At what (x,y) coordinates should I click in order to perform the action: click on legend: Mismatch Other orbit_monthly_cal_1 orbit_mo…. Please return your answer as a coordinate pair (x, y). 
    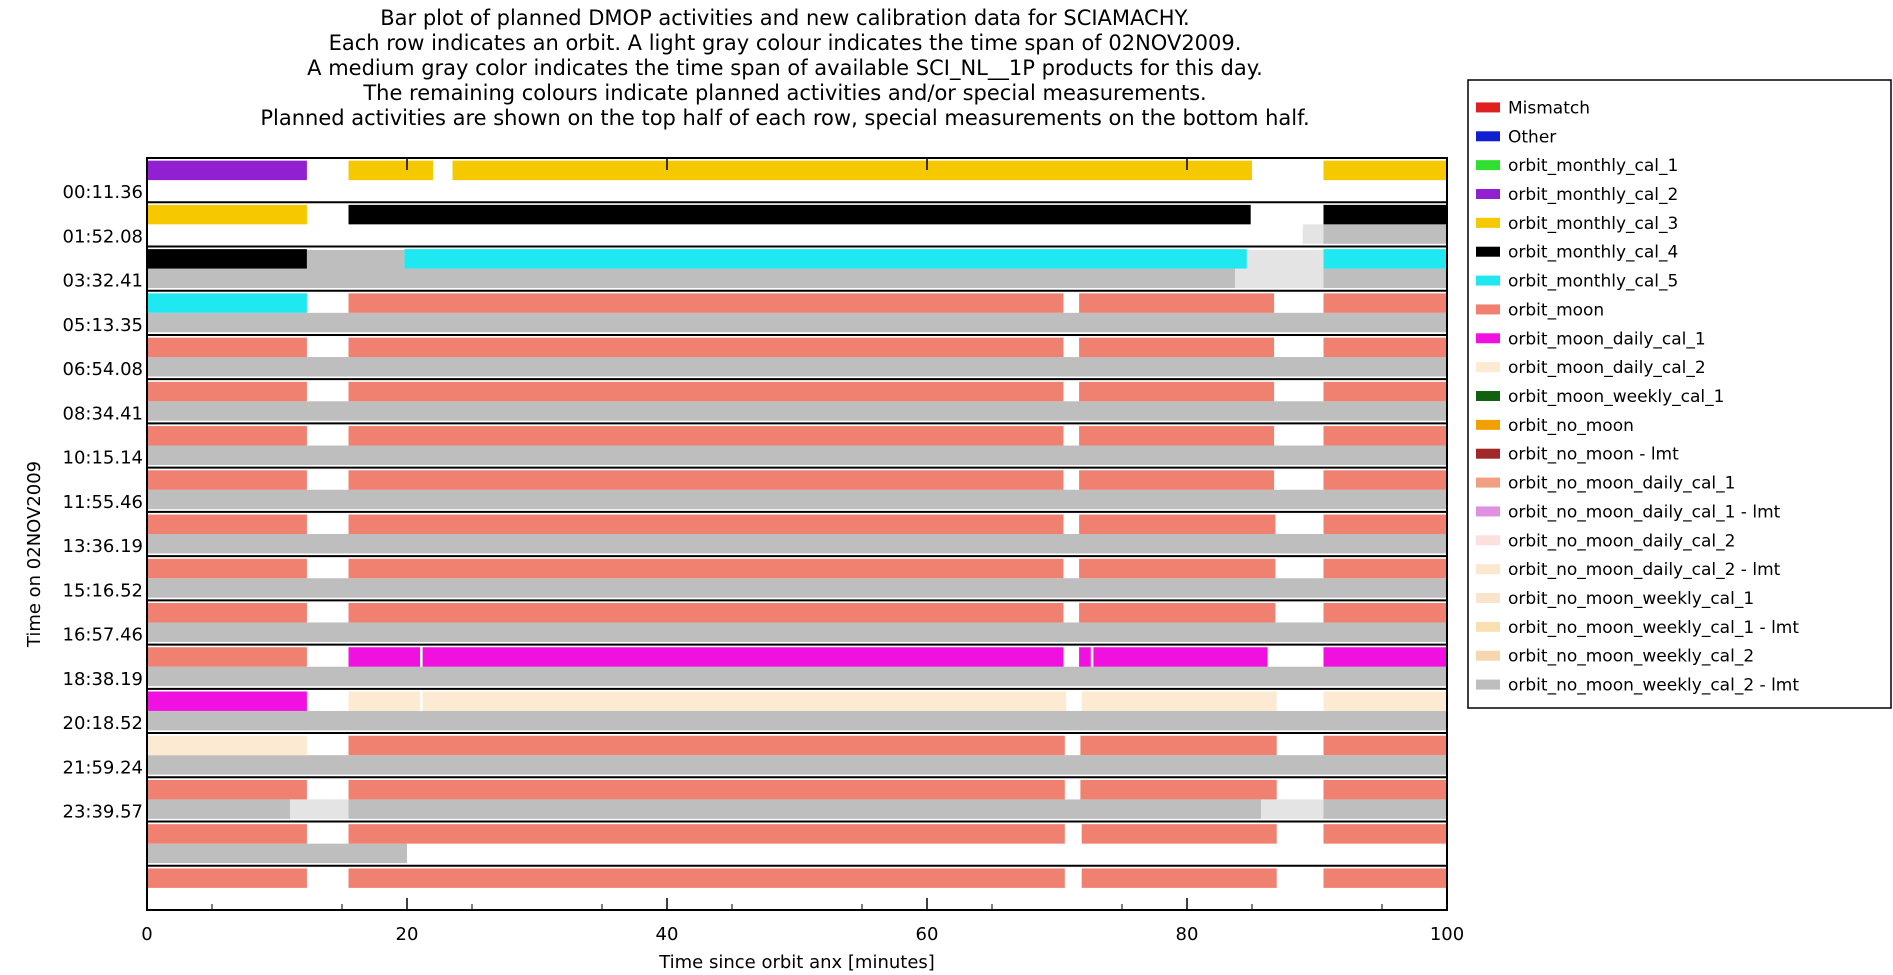
    Looking at the image, I should click on (1679, 394).